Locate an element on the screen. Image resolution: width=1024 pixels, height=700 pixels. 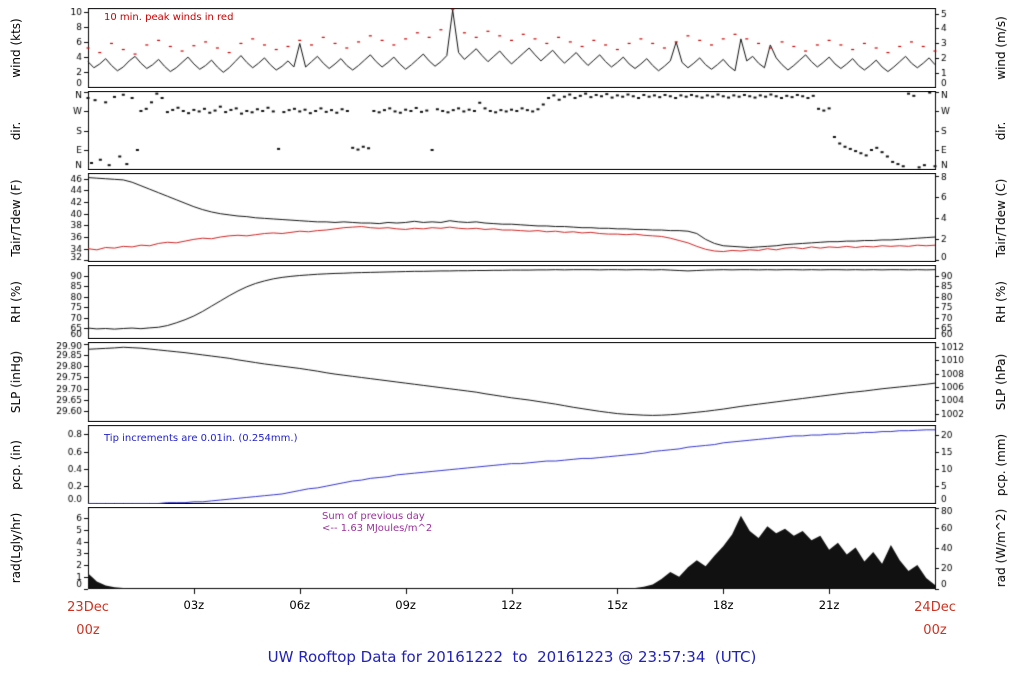
pcp-y-axis-label-left: pcp. (in) is located at coordinates (16, 464).